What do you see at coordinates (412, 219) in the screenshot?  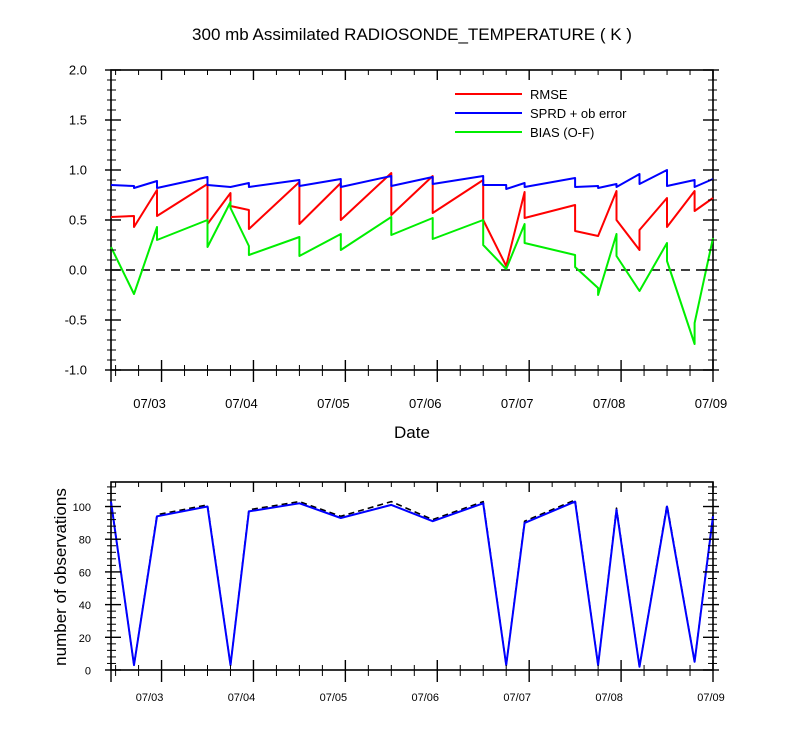 I see `top-series-line-rmse` at bounding box center [412, 219].